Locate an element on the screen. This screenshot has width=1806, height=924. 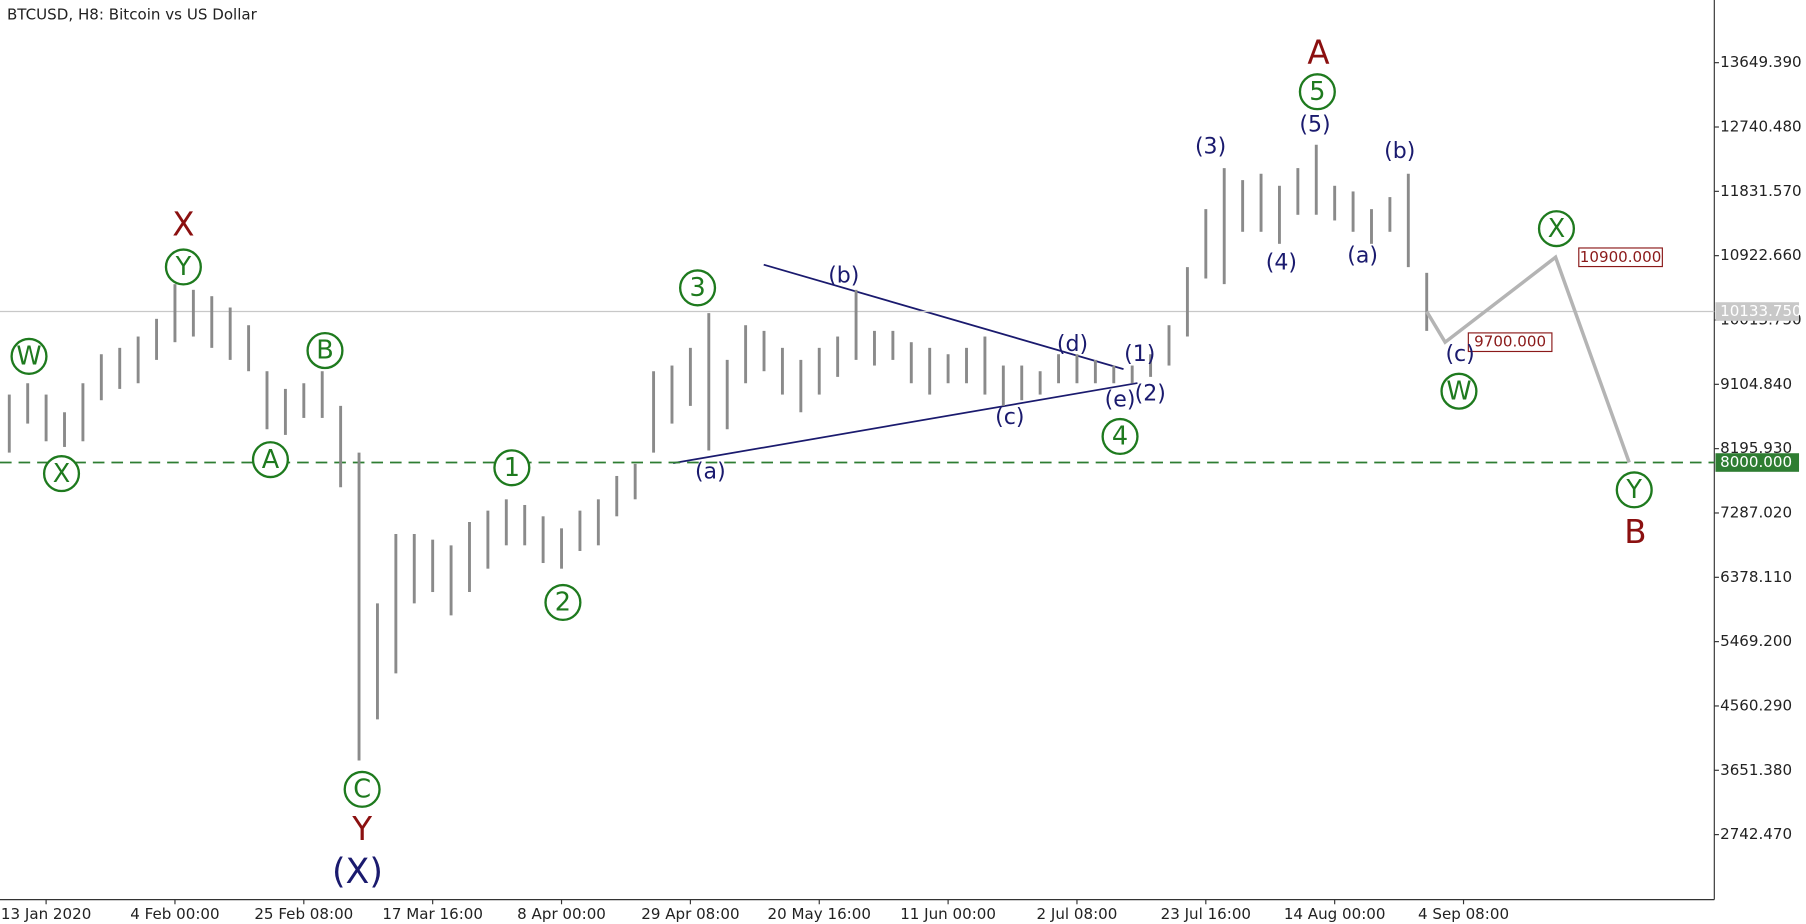
wave-label: C is located at coordinates (362, 790).